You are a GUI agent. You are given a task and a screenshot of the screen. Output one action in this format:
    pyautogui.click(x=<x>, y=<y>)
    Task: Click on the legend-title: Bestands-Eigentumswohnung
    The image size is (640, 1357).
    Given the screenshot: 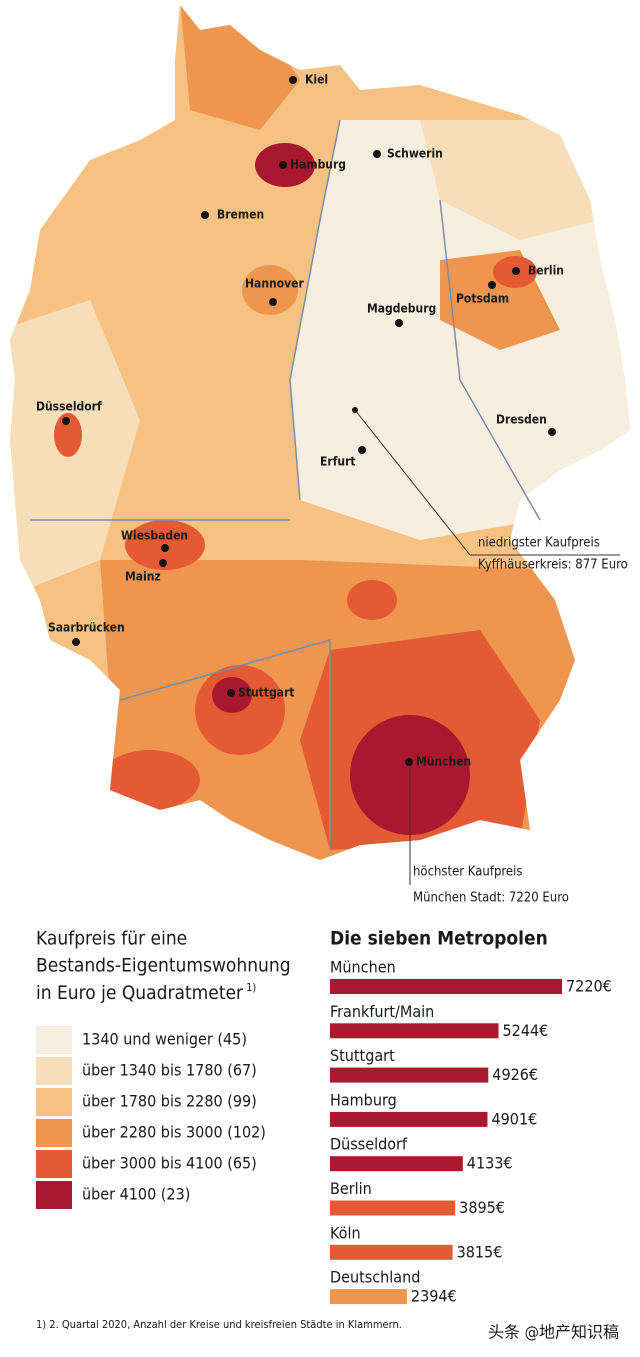 What is the action you would take?
    pyautogui.click(x=163, y=966)
    